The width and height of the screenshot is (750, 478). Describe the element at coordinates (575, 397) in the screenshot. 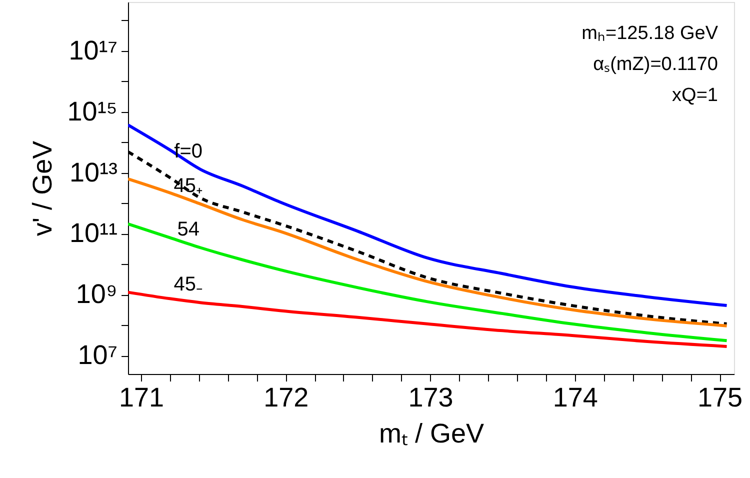

I see `x-tick-label: 174` at that location.